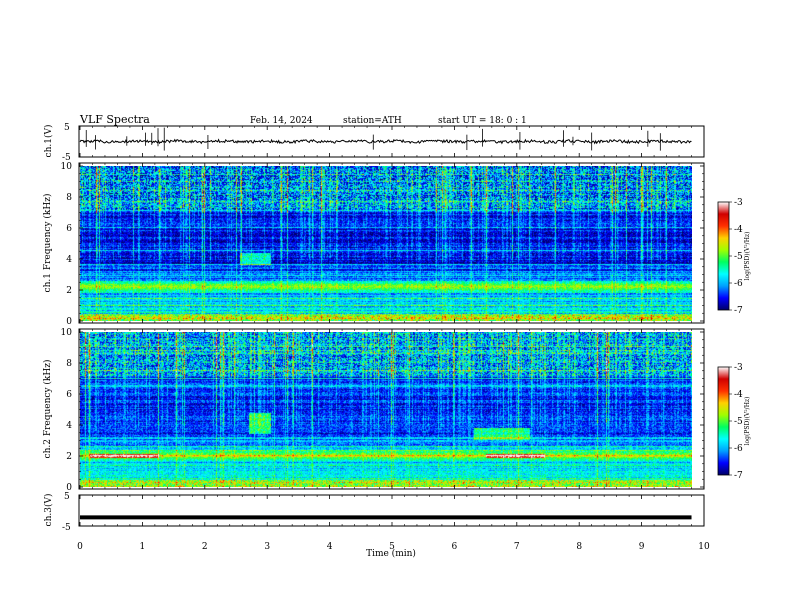 The image size is (792, 612). I want to click on date-label: Feb. 14, 2024, so click(281, 121).